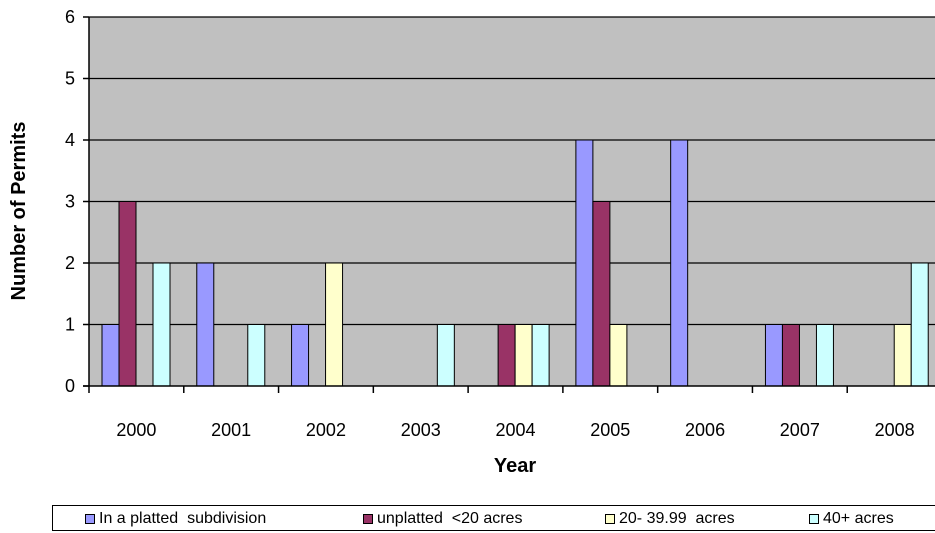  I want to click on legend-item-unplatted: unplatted <20 acres, so click(443, 518).